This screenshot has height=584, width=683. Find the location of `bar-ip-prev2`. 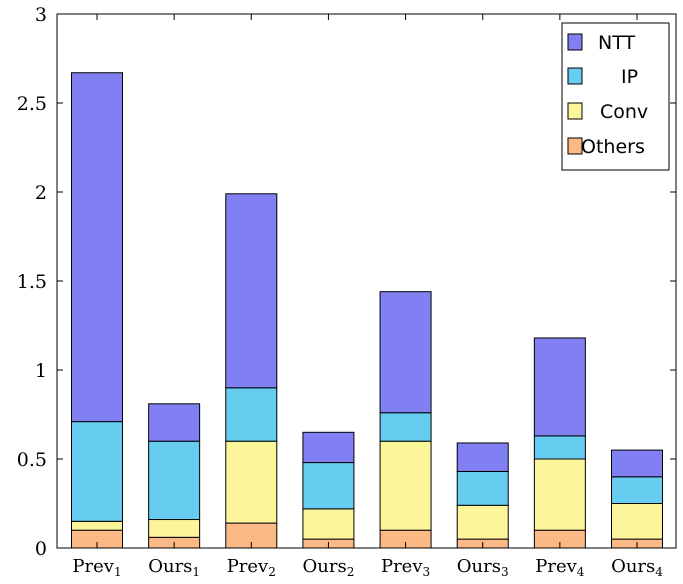

bar-ip-prev2 is located at coordinates (251, 414).